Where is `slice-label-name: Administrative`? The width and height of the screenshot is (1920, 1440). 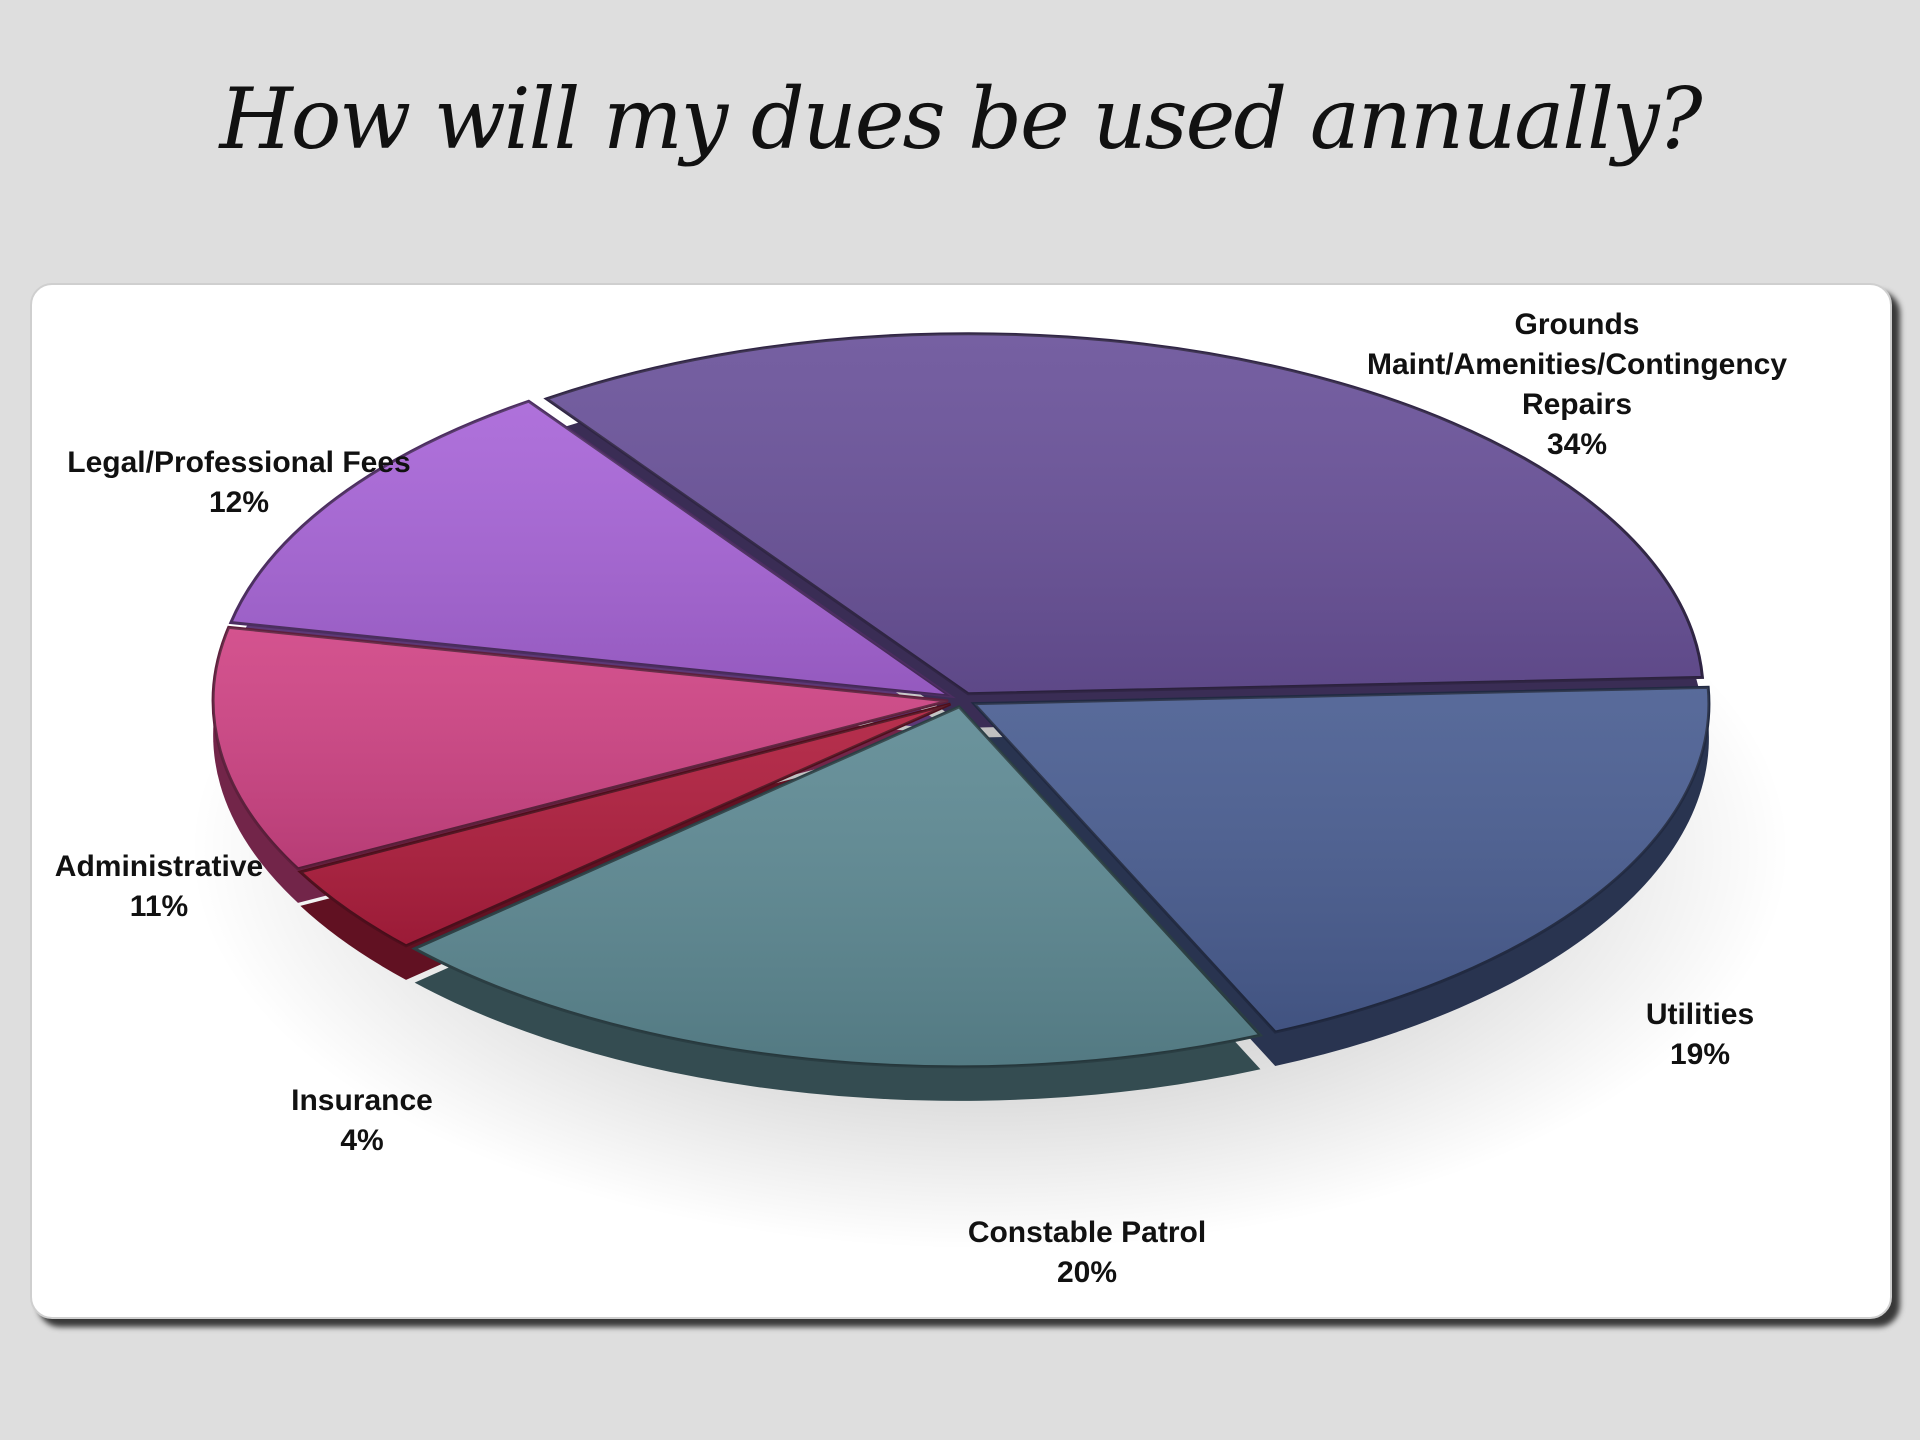 slice-label-name: Administrative is located at coordinates (159, 866).